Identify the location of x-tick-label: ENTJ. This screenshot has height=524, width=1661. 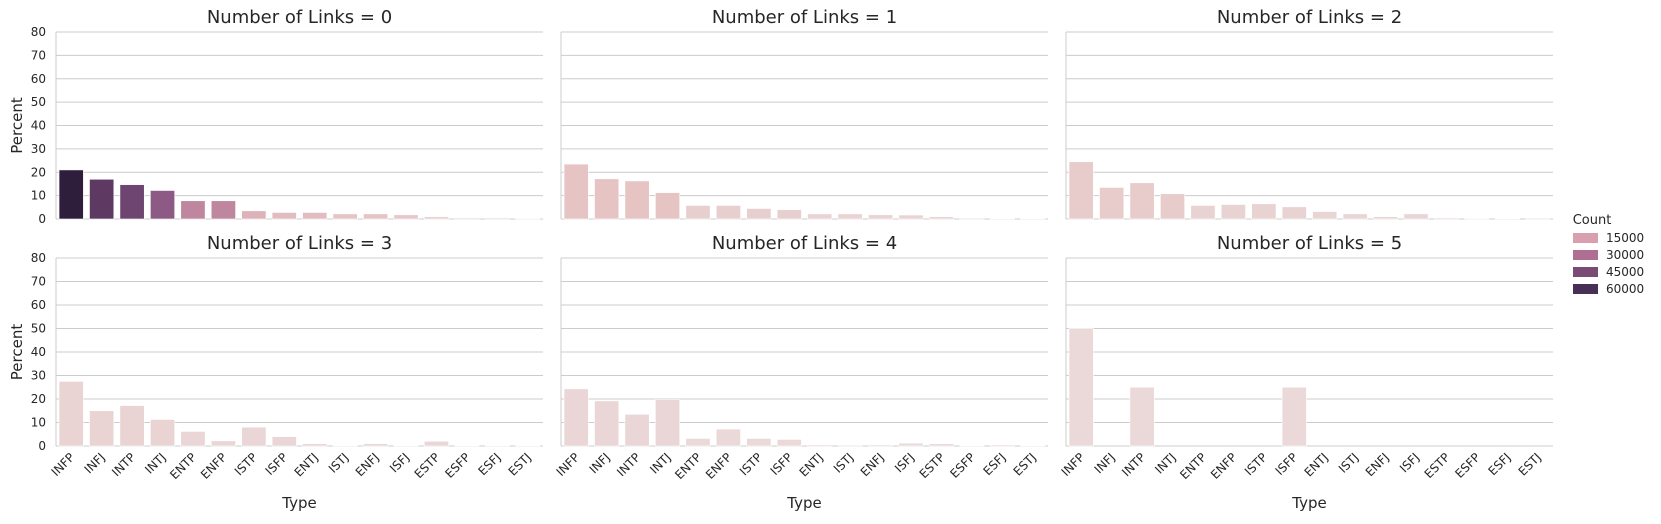
(811, 464).